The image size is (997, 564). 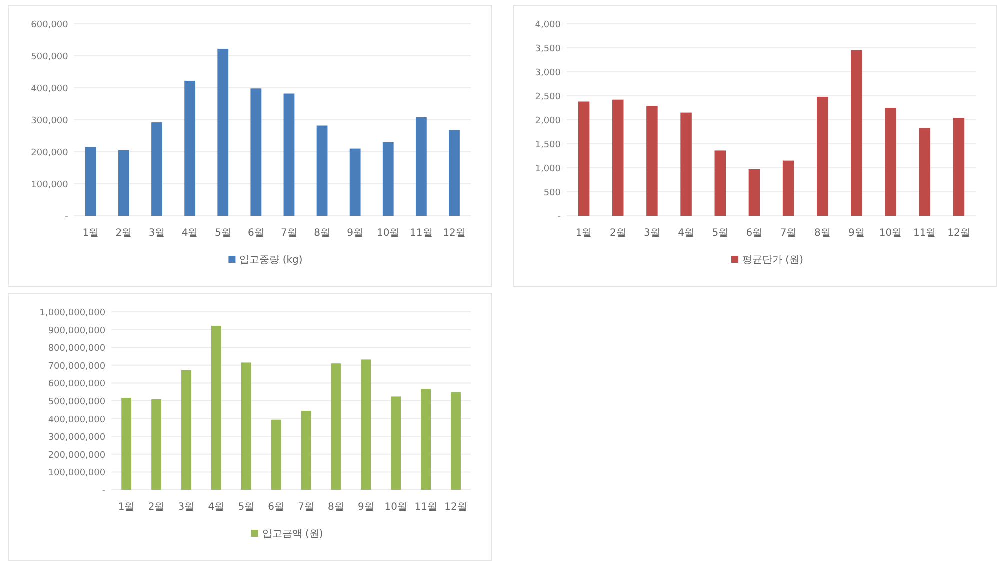 What do you see at coordinates (548, 169) in the screenshot?
I see `y-tick-label: 1,000` at bounding box center [548, 169].